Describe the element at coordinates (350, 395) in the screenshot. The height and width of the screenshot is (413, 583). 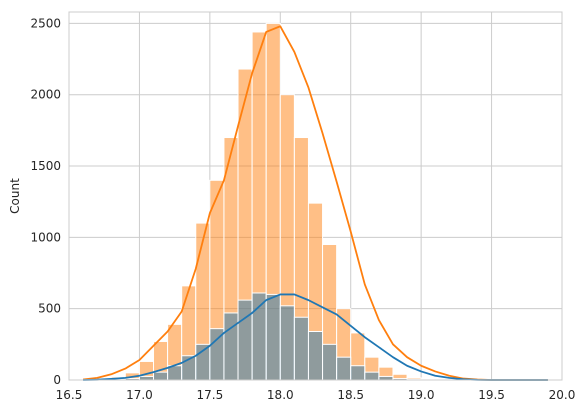
I see `x-tick-label: 18.5` at that location.